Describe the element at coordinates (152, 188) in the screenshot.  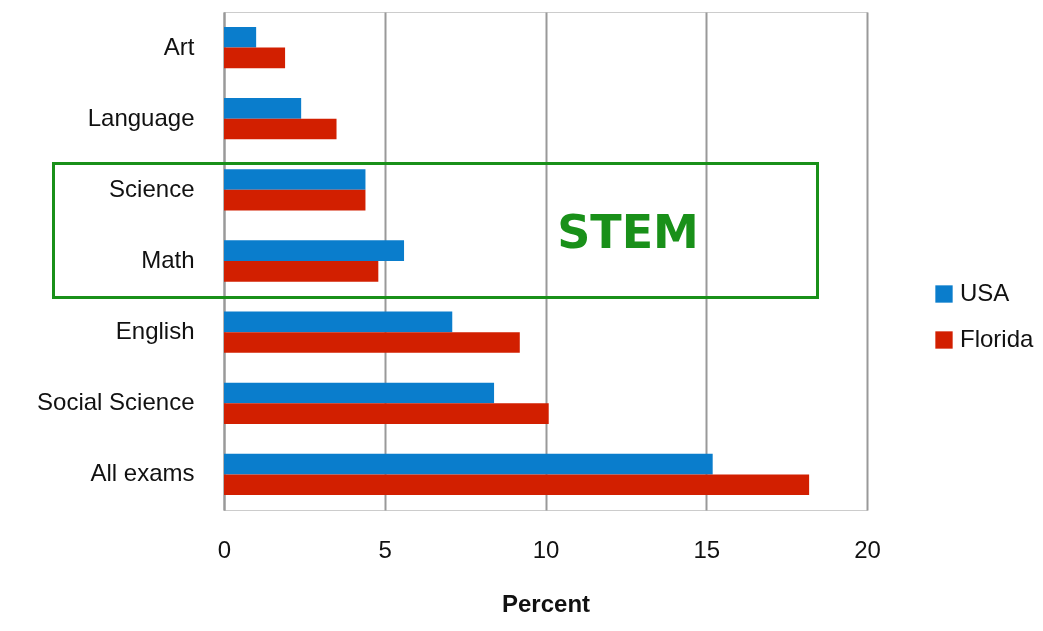
I see `y-tick-label: Science` at that location.